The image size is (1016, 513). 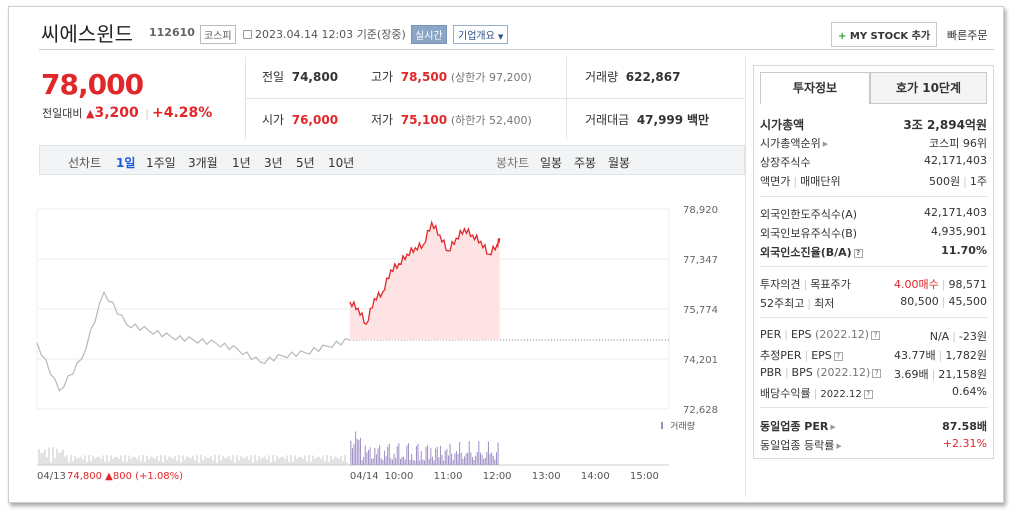 What do you see at coordinates (873, 355) in the screenshot?
I see `est-per-row: 추정PER | EPS? 43.77배 | 1,782원` at bounding box center [873, 355].